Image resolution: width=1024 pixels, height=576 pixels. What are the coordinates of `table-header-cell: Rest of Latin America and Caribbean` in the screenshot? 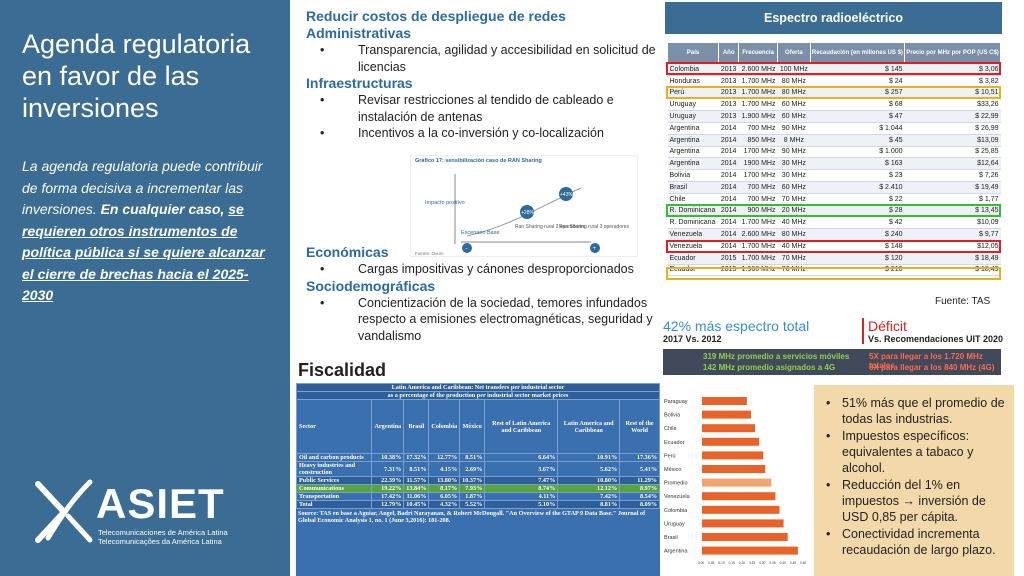 It's located at (521, 426).